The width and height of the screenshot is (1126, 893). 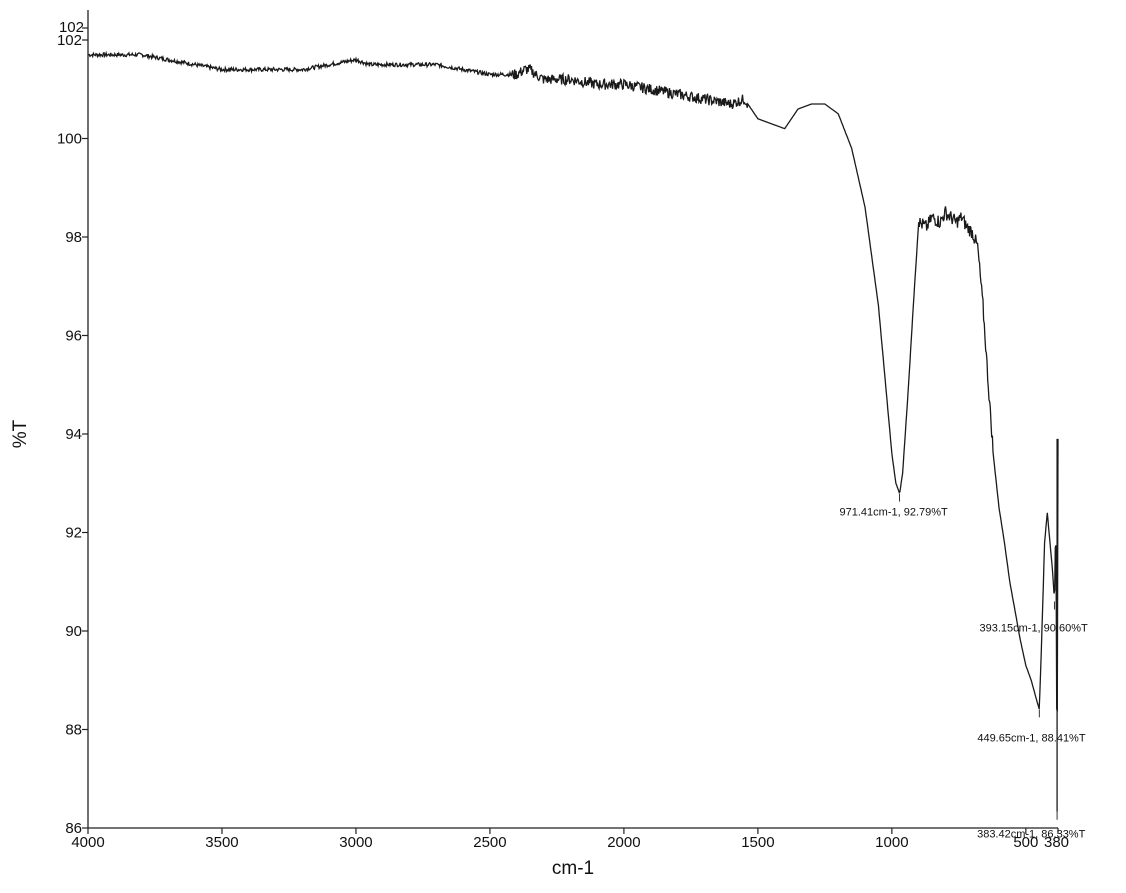 I want to click on x-tick-label: 500, so click(x=1025, y=842).